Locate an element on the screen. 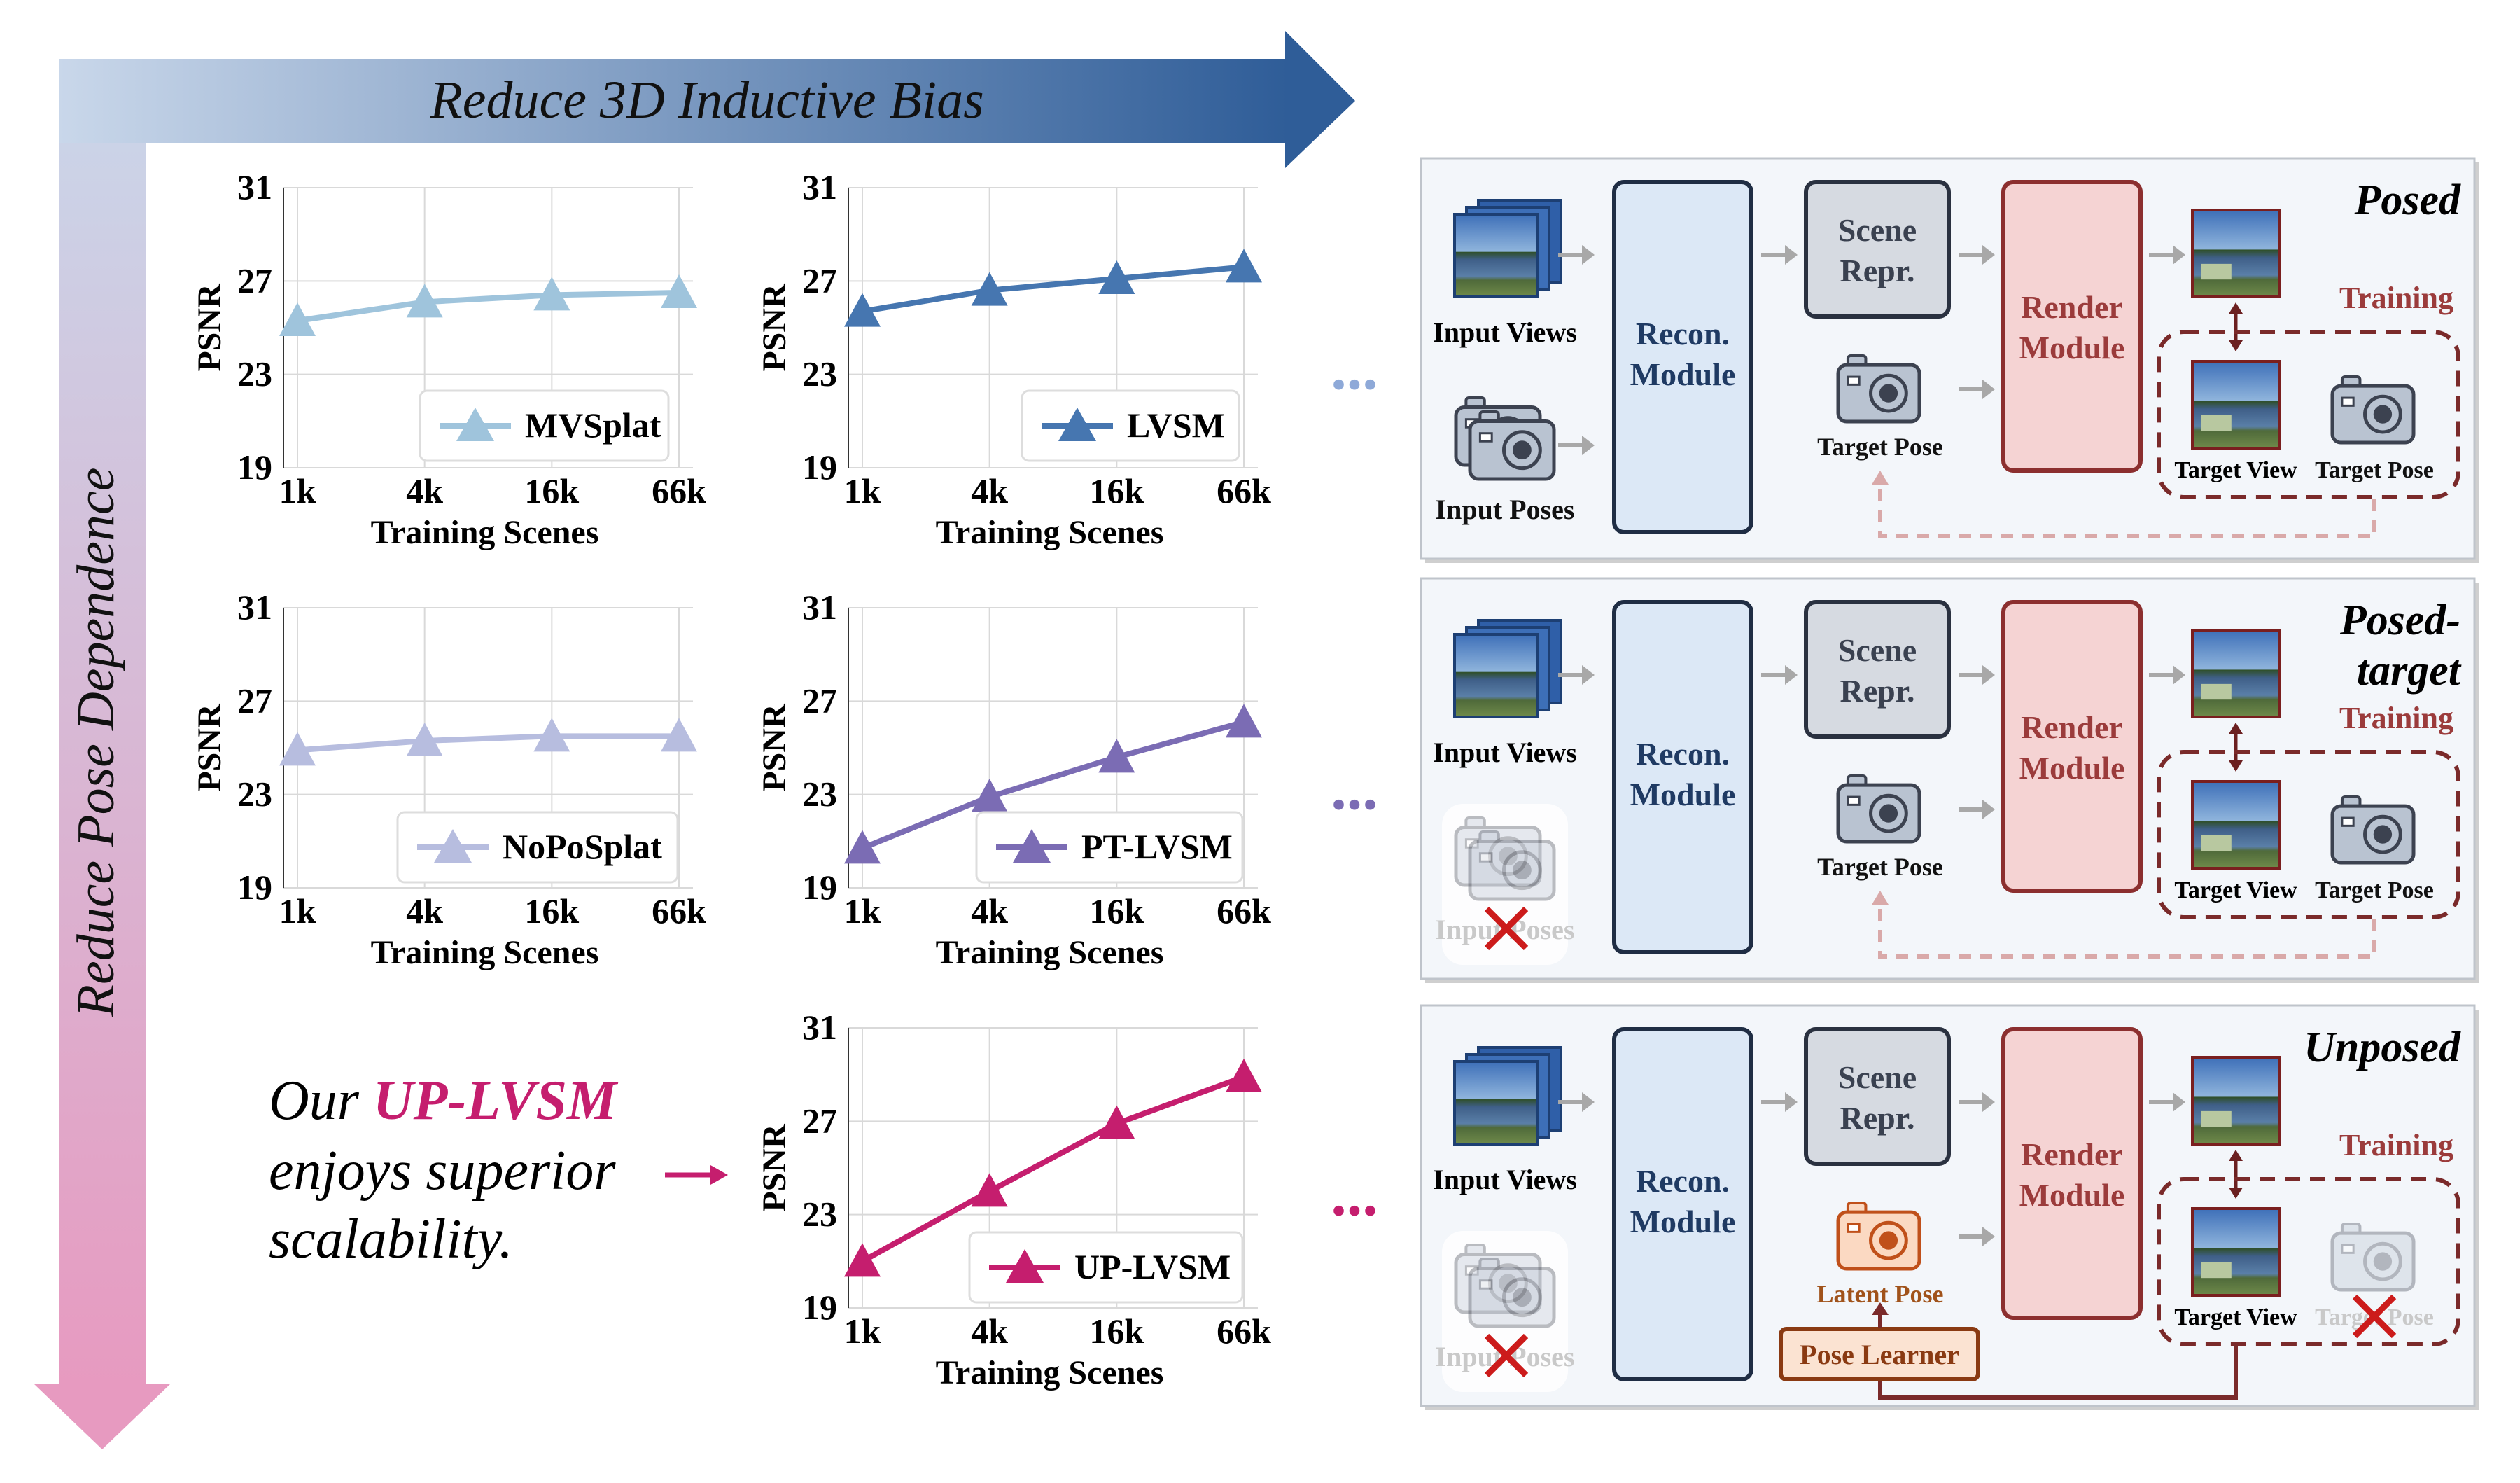 The width and height of the screenshot is (2520, 1483). caption-highlight: UP-LVSM is located at coordinates (496, 1101).